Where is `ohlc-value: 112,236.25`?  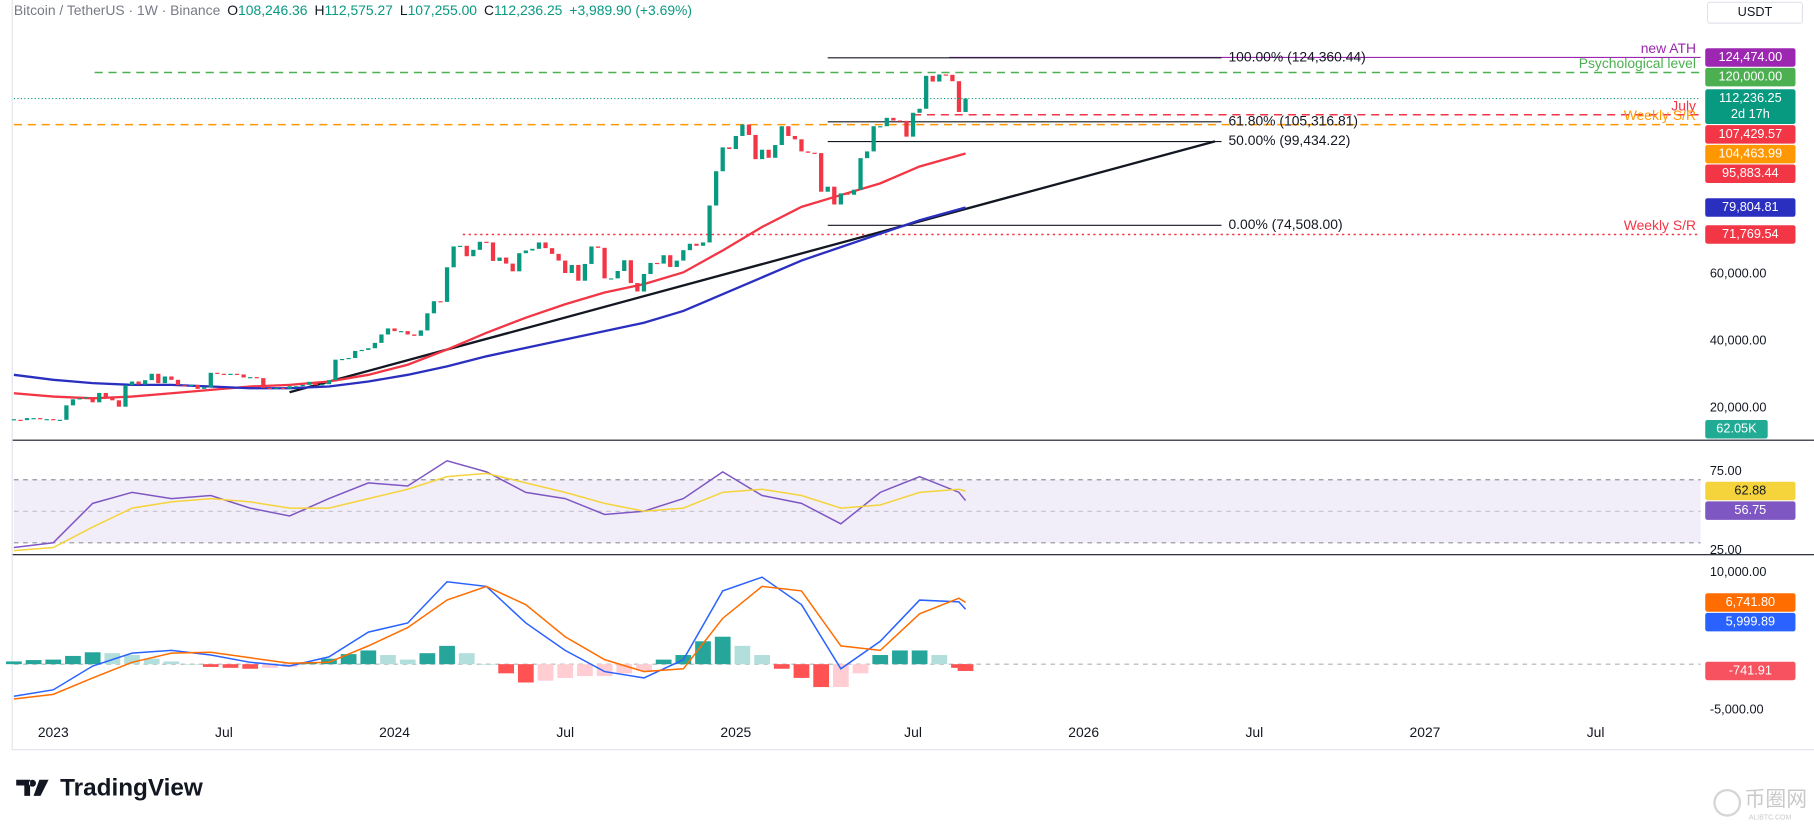 ohlc-value: 112,236.25 is located at coordinates (528, 10).